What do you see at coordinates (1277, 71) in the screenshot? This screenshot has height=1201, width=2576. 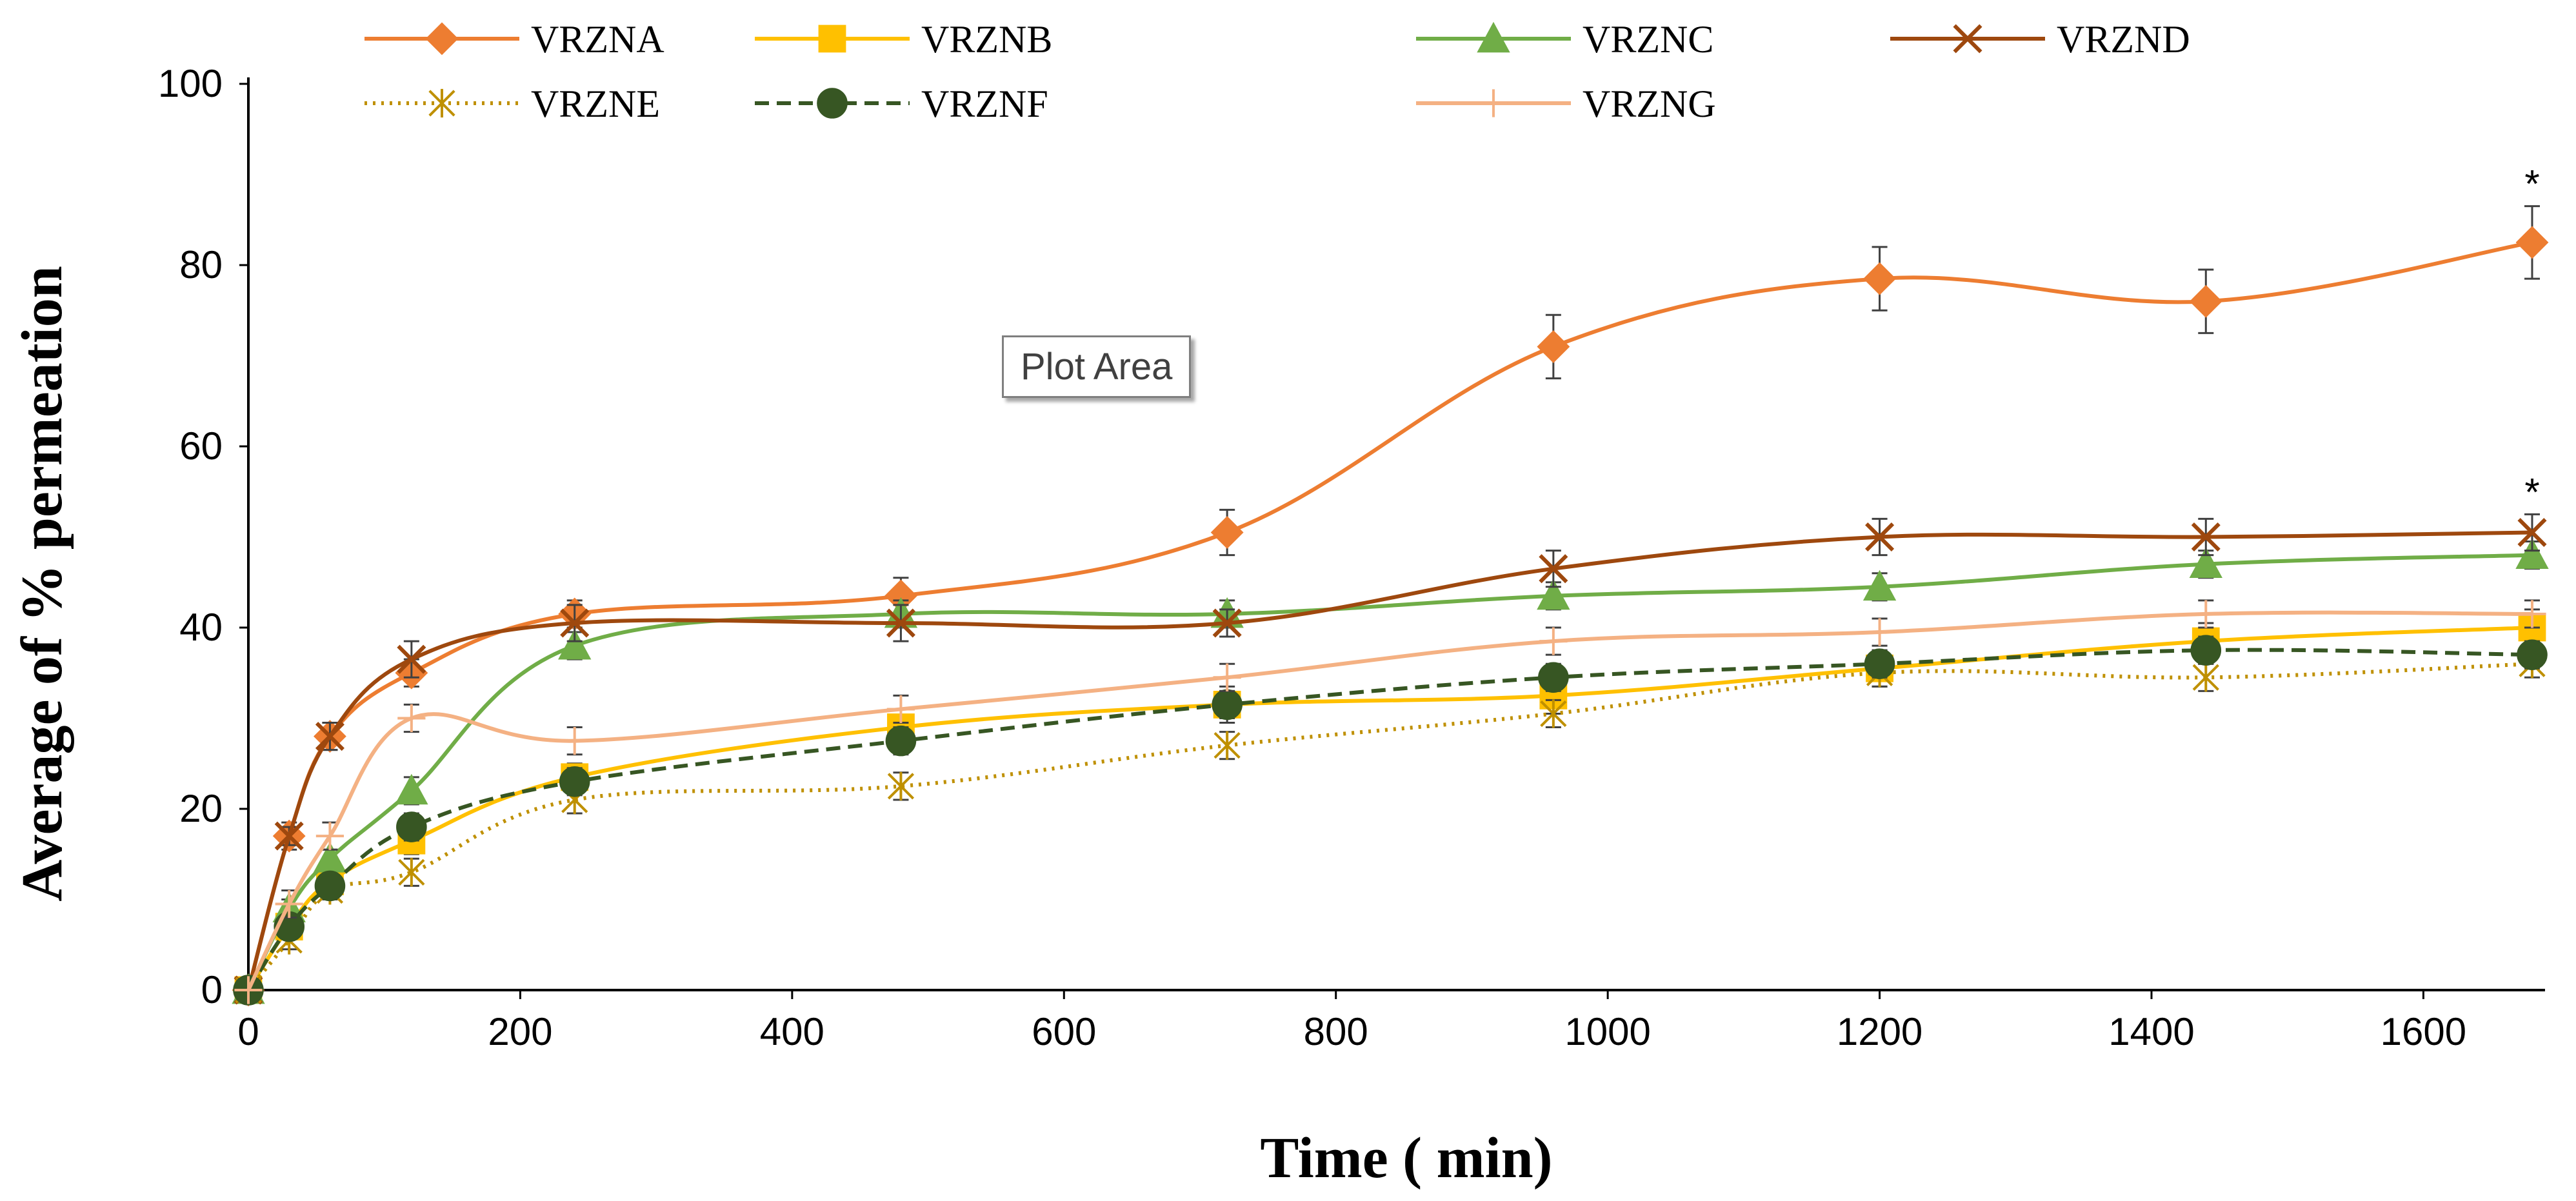 I see `legend: VRZNA VRZNB VRZNC VRZND VRZNE VRZNF VRZNG` at bounding box center [1277, 71].